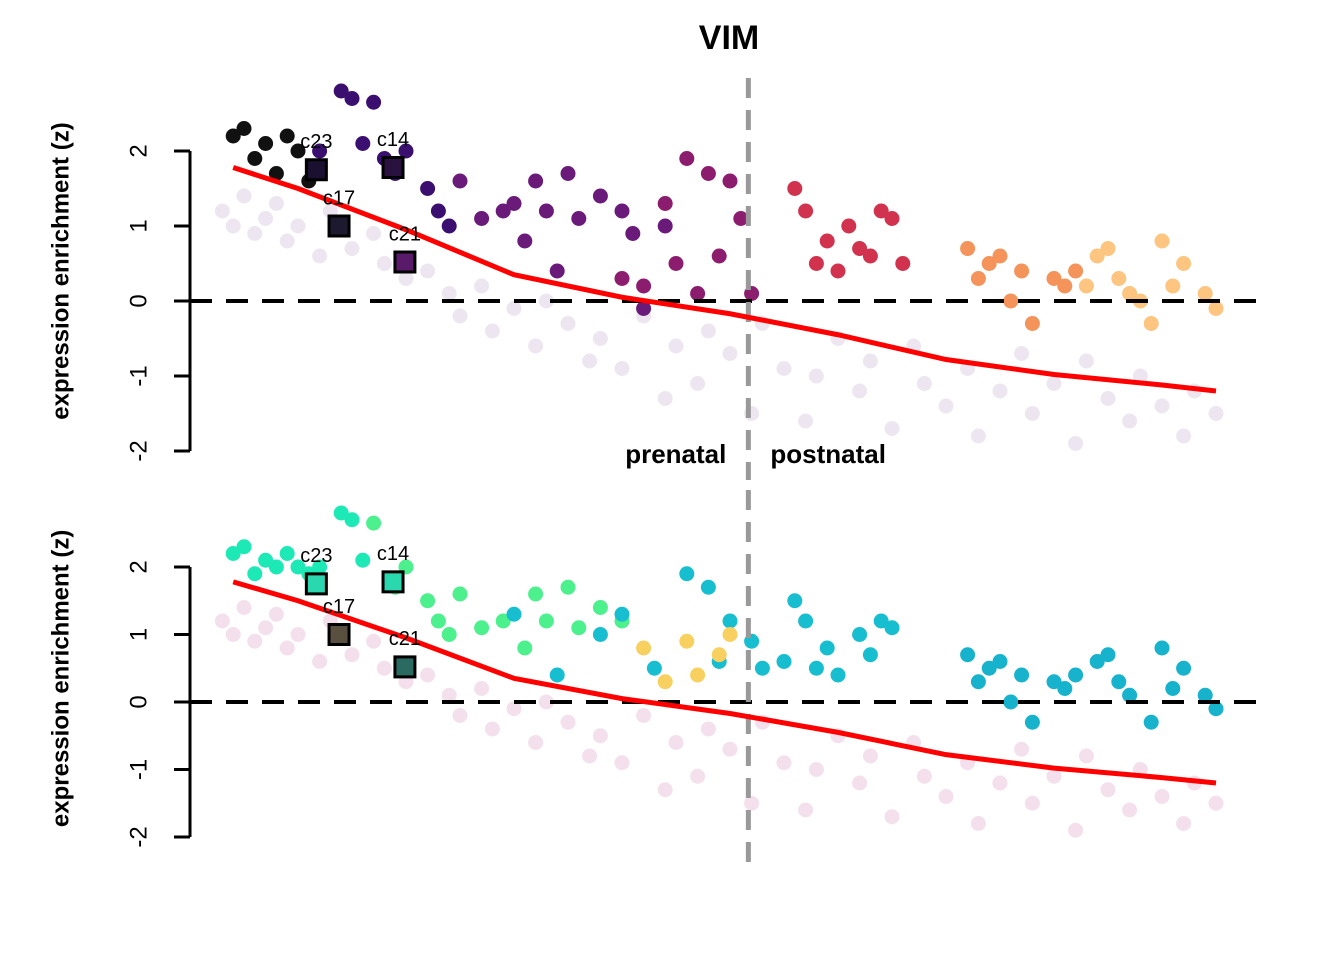 The height and width of the screenshot is (965, 1344). Describe the element at coordinates (405, 639) in the screenshot. I see `cluster-label: c21` at that location.